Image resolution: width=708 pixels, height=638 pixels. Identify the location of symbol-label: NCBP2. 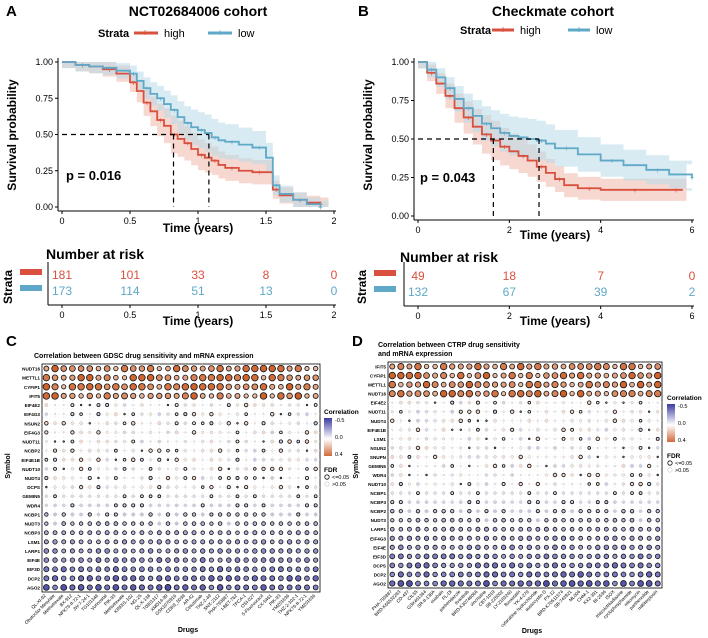
(378, 511).